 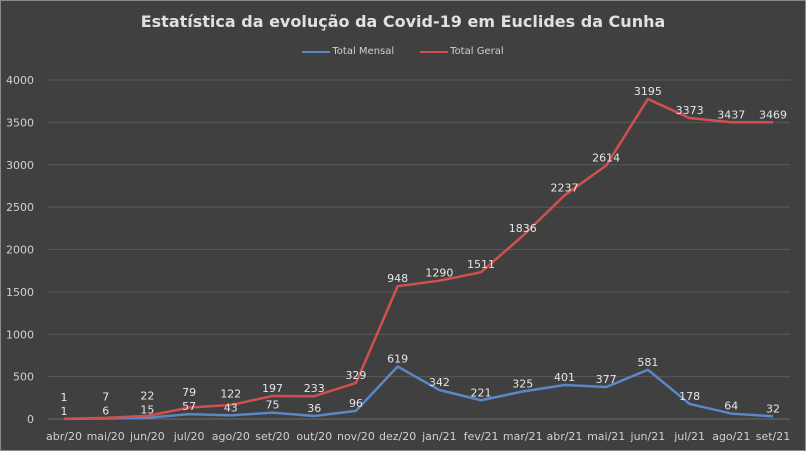 I want to click on data-label: 79, so click(x=189, y=392).